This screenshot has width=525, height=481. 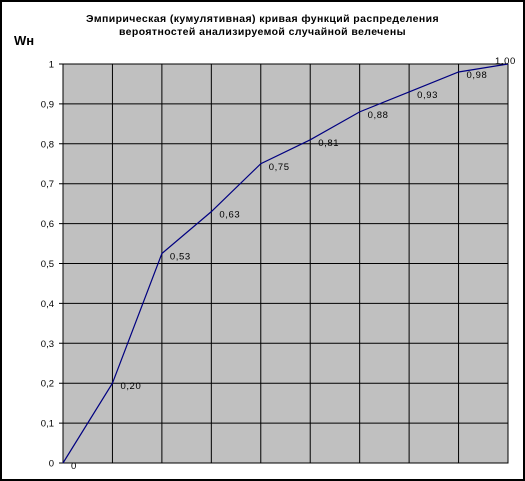 I want to click on y-tick-labels: 0 0,1 0,2 0,3 0,4 0,5 0,6 0,7 0,8 0,9 1, so click(x=47, y=265).